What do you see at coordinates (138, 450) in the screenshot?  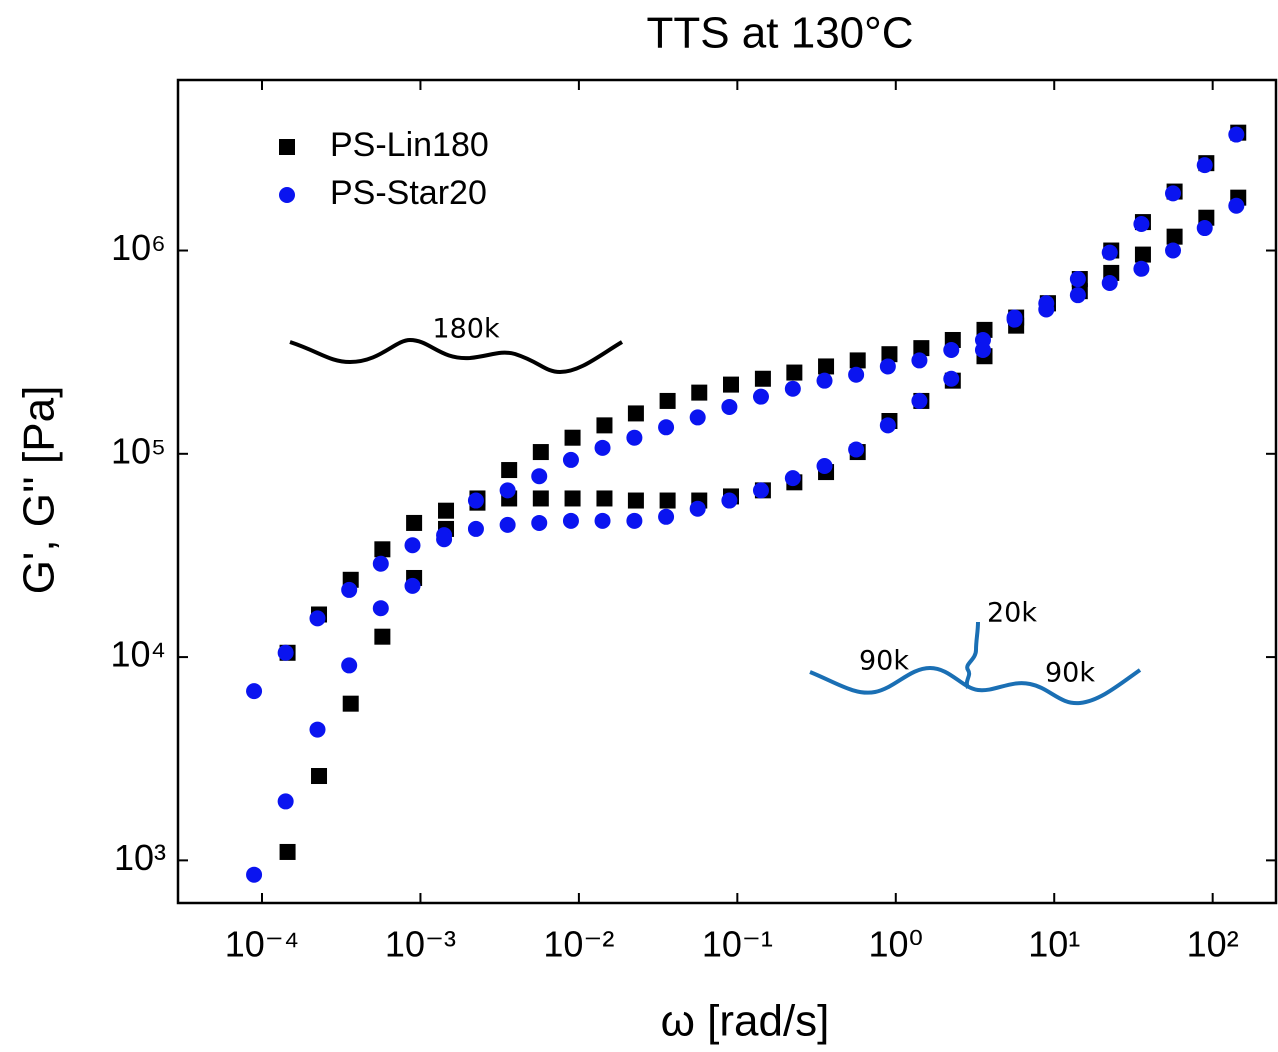 I see `y-tick-label: 10⁵` at bounding box center [138, 450].